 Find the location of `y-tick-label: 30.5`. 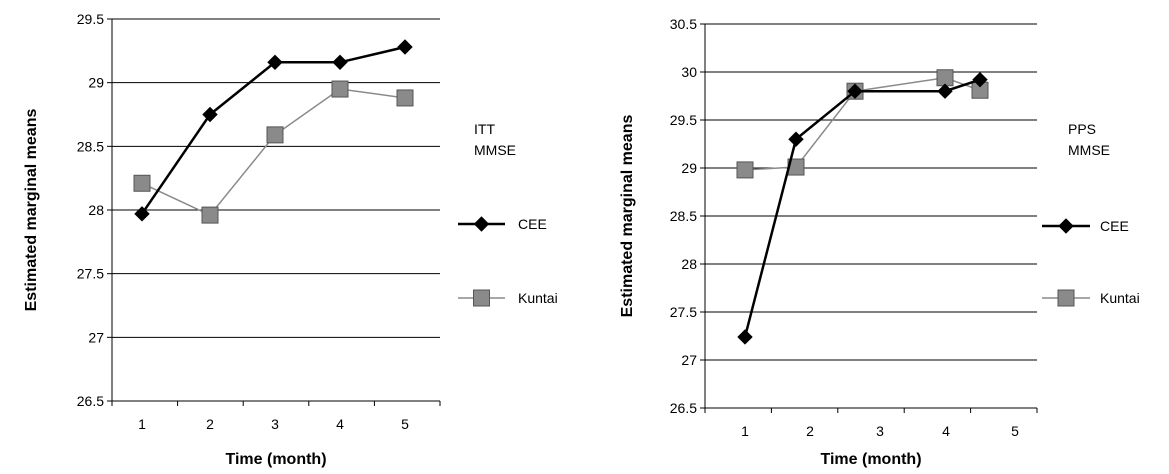

y-tick-label: 30.5 is located at coordinates (683, 24).